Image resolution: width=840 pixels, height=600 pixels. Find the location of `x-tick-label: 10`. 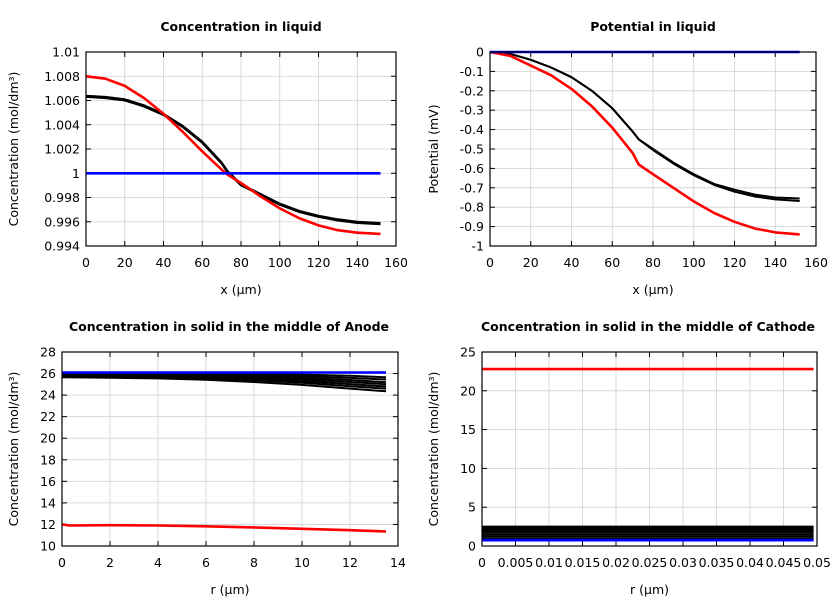

x-tick-label: 10 is located at coordinates (302, 562).